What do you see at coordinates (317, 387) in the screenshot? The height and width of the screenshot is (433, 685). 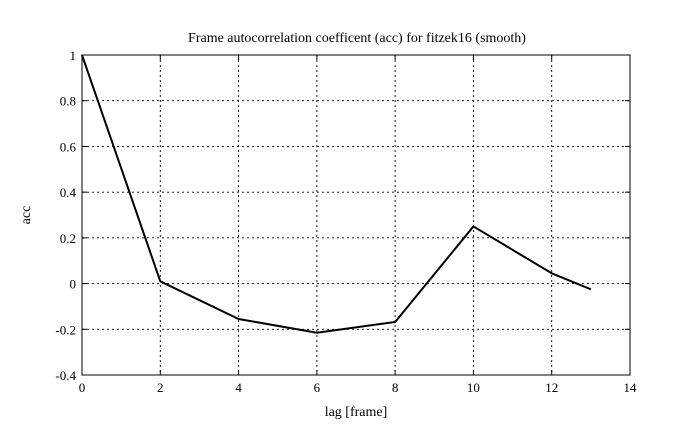 I see `x-tick-label: 6` at bounding box center [317, 387].